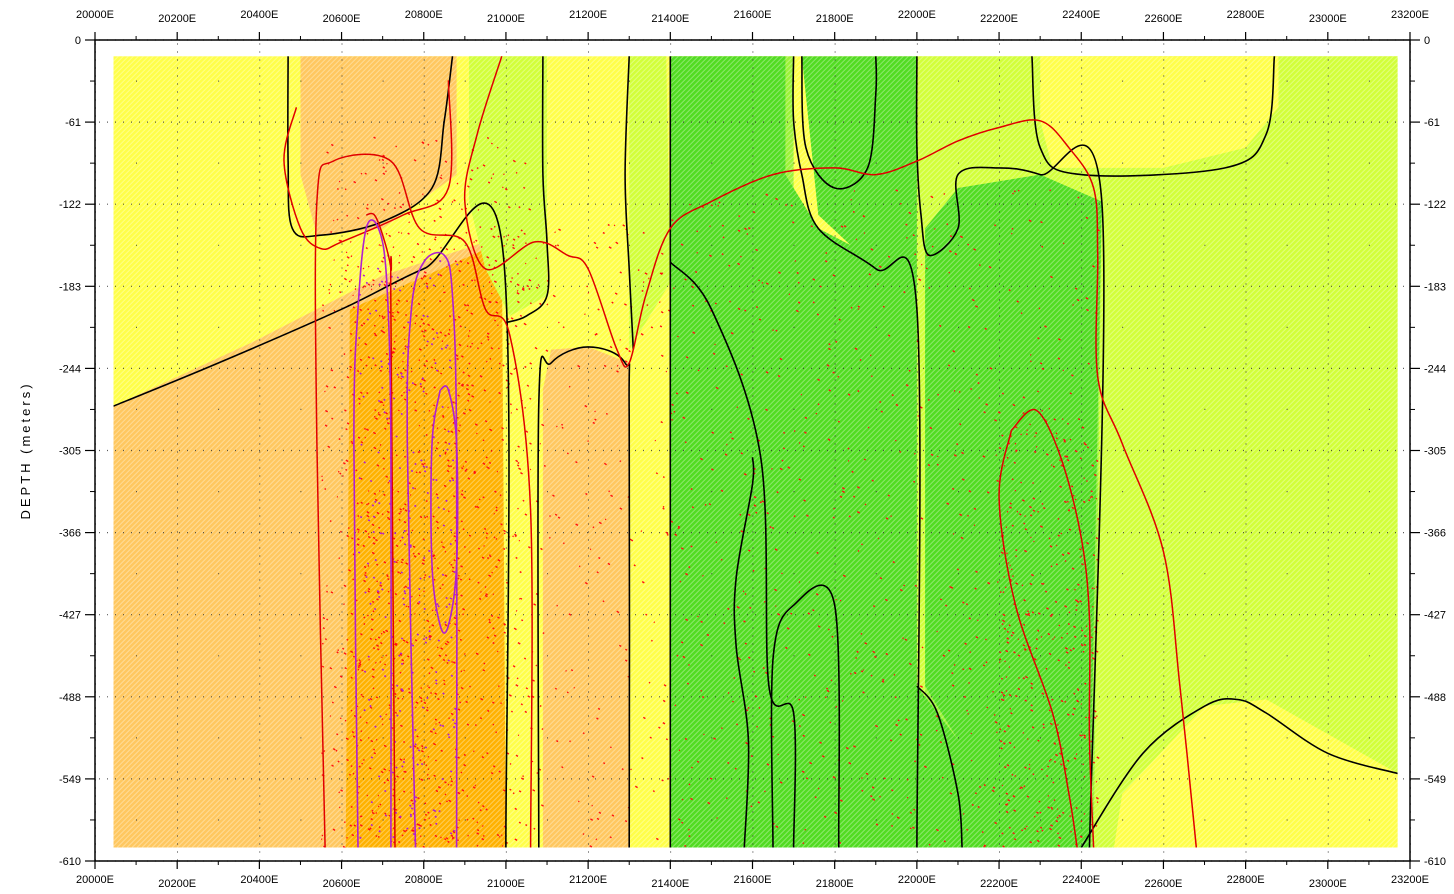 The image size is (1454, 894). I want to click on x-tick-label-bottom: 22600E, so click(1163, 884).